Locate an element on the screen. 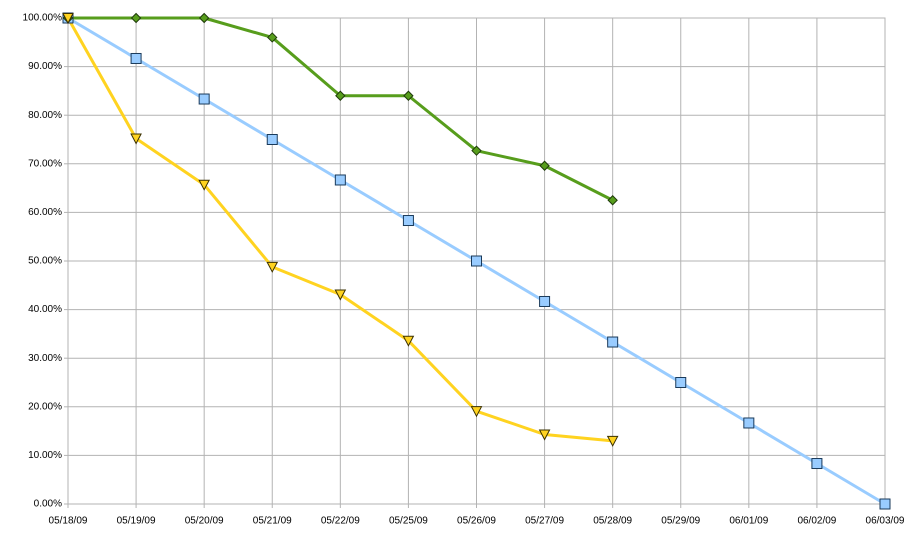 The height and width of the screenshot is (533, 919). y-tick-label: 80.00% is located at coordinates (45, 115).